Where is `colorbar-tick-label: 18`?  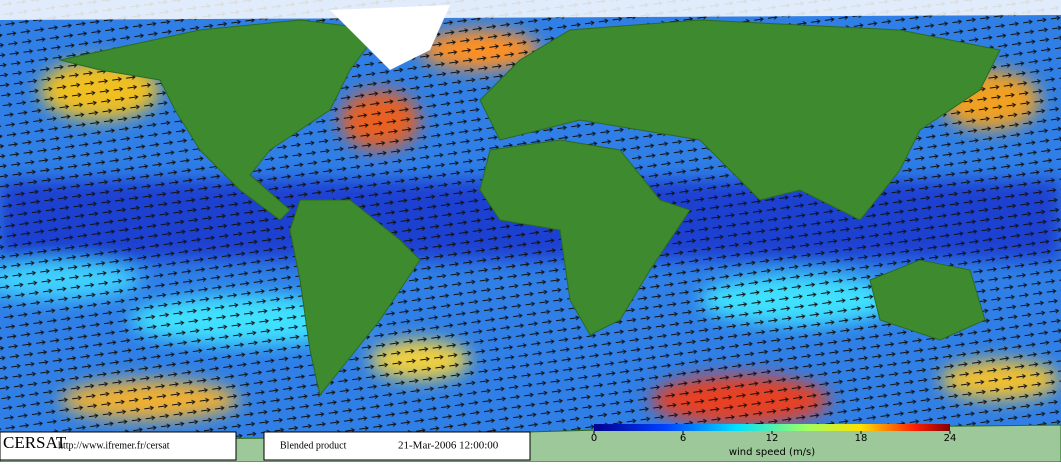 colorbar-tick-label: 18 is located at coordinates (861, 438).